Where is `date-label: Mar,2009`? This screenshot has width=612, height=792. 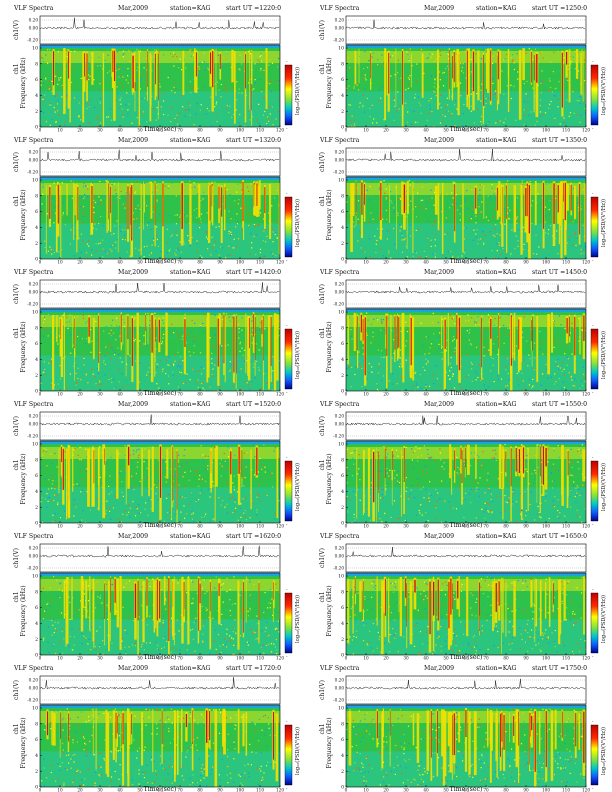
date-label: Mar,2009 is located at coordinates (133, 404).